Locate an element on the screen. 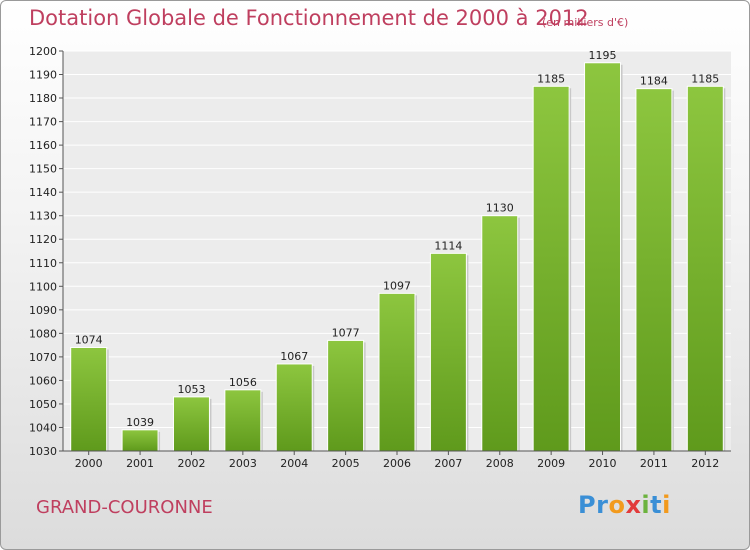 Image resolution: width=750 pixels, height=550 pixels. bar-2005 is located at coordinates (346, 395).